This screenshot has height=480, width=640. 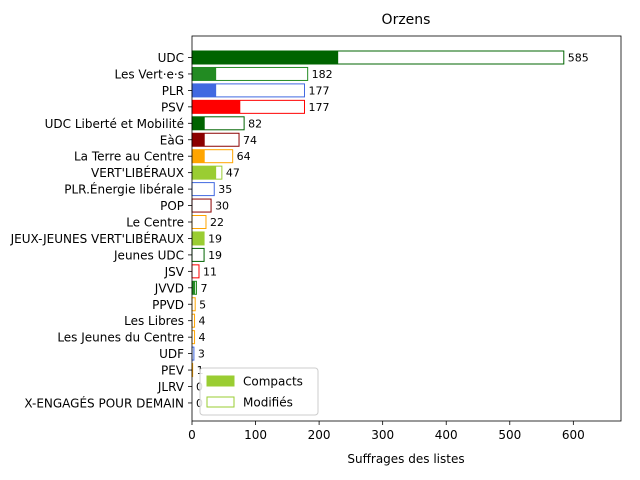 I want to click on category-label: UDC Liberté et Mobilité, so click(x=114, y=124).